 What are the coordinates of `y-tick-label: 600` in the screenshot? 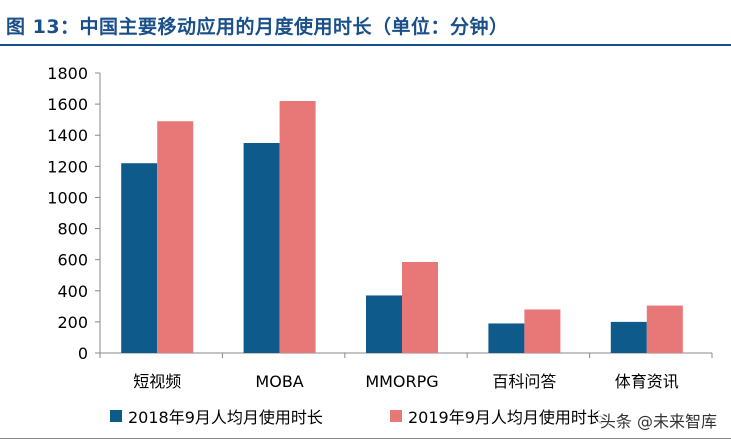 It's located at (72, 260).